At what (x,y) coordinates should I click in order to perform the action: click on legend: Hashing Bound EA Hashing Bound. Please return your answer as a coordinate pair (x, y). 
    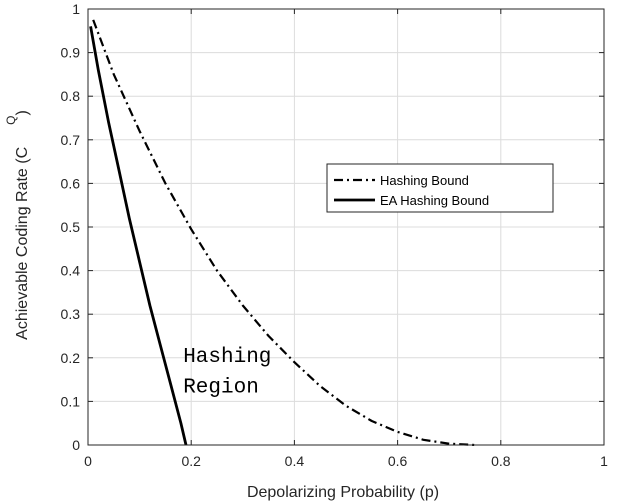
    Looking at the image, I should click on (440, 188).